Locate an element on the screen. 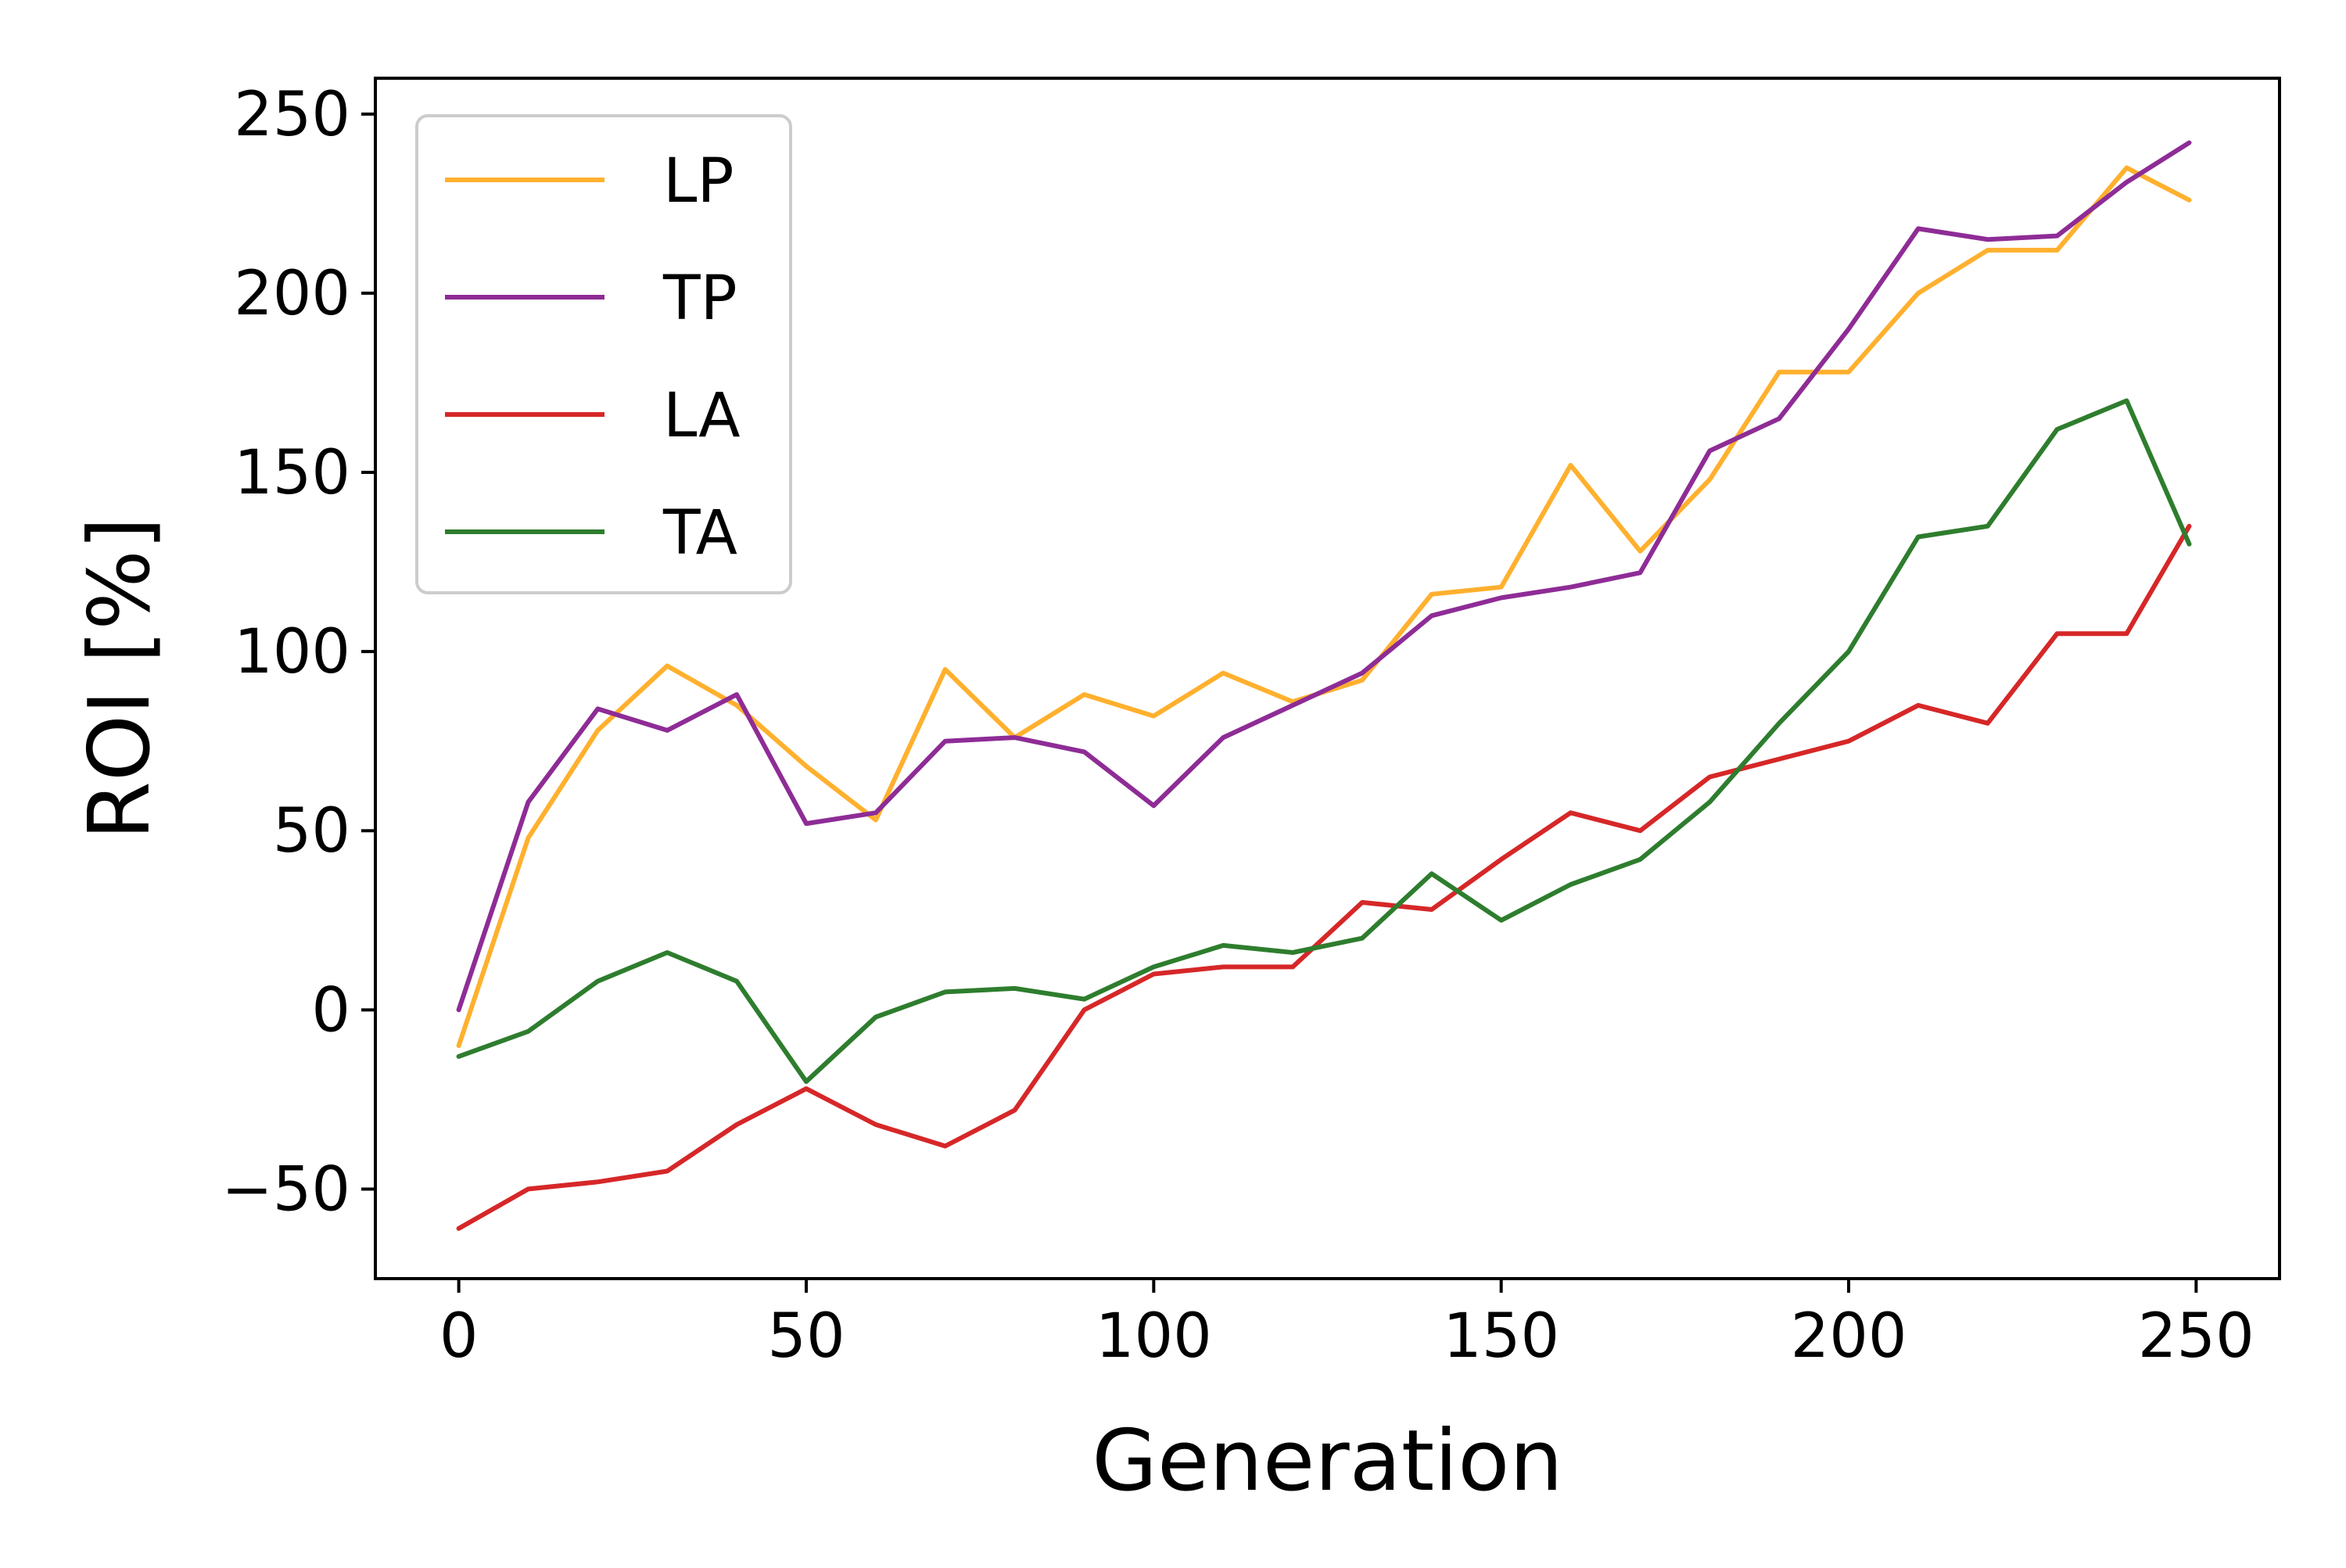  legend-label-la: LA is located at coordinates (702, 416).